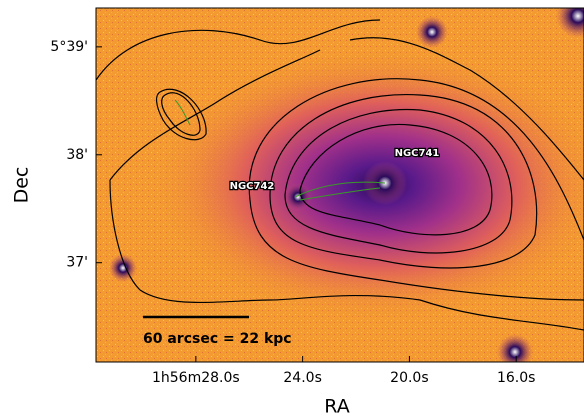 The image size is (584, 419). I want to click on annotation: NGC742, so click(252, 186).